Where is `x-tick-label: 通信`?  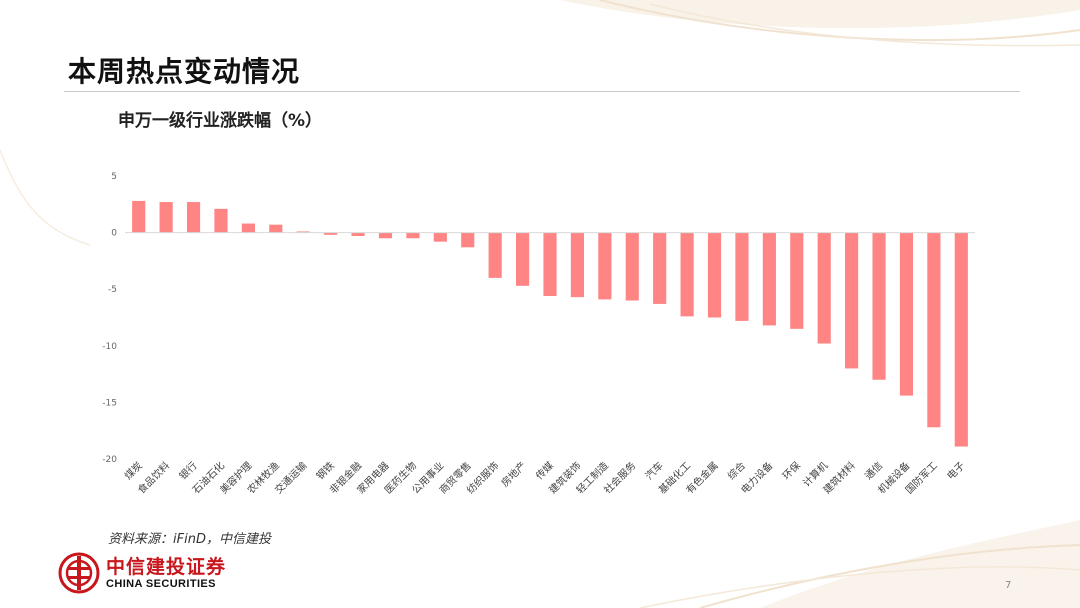
x-tick-label: 通信 is located at coordinates (874, 471).